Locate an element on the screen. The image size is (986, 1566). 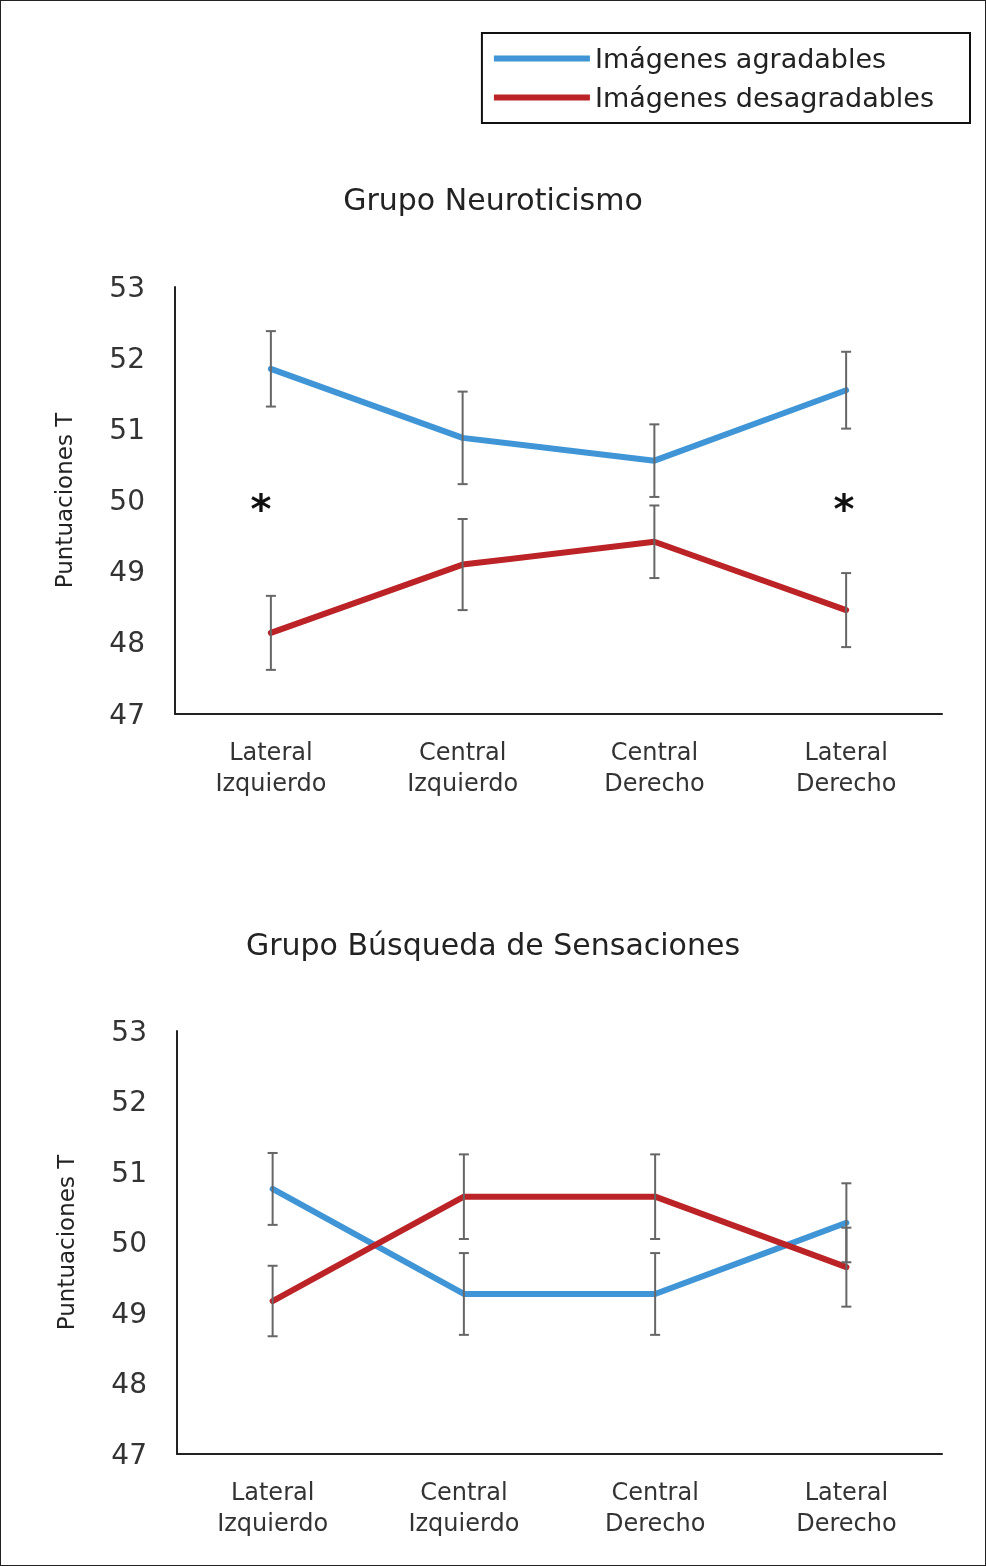
chart-title: Grupo Neuroticismo is located at coordinates (493, 199).